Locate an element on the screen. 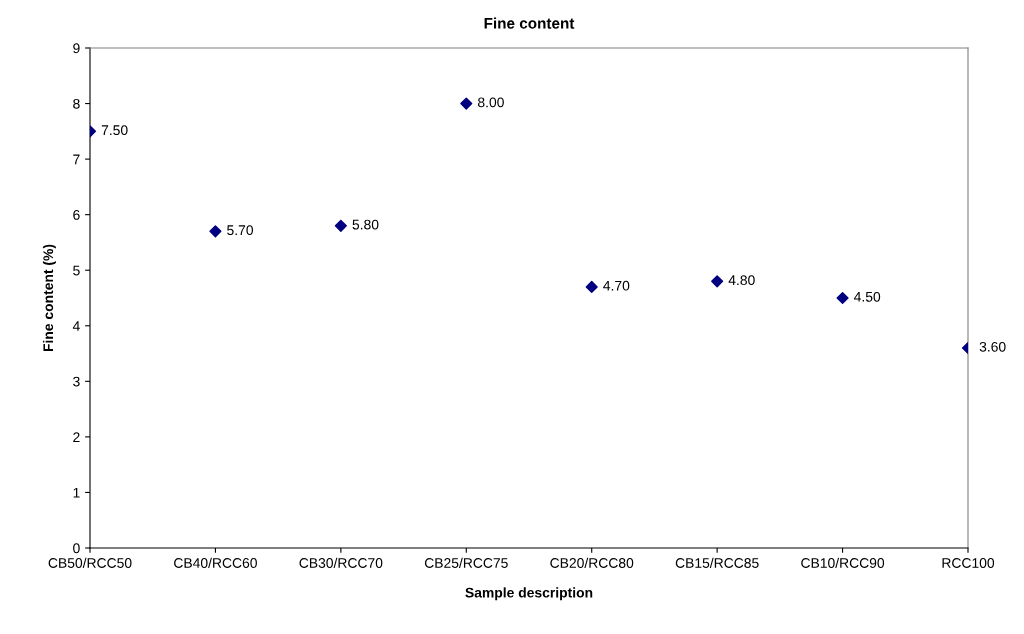 This screenshot has width=1024, height=634. y-axis-title: Fine content (%) is located at coordinates (49, 298).